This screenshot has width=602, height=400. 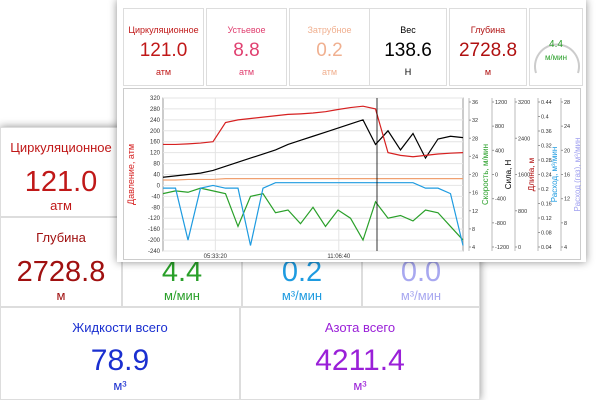 I want to click on gauge-value: 4.4, so click(x=556, y=44).